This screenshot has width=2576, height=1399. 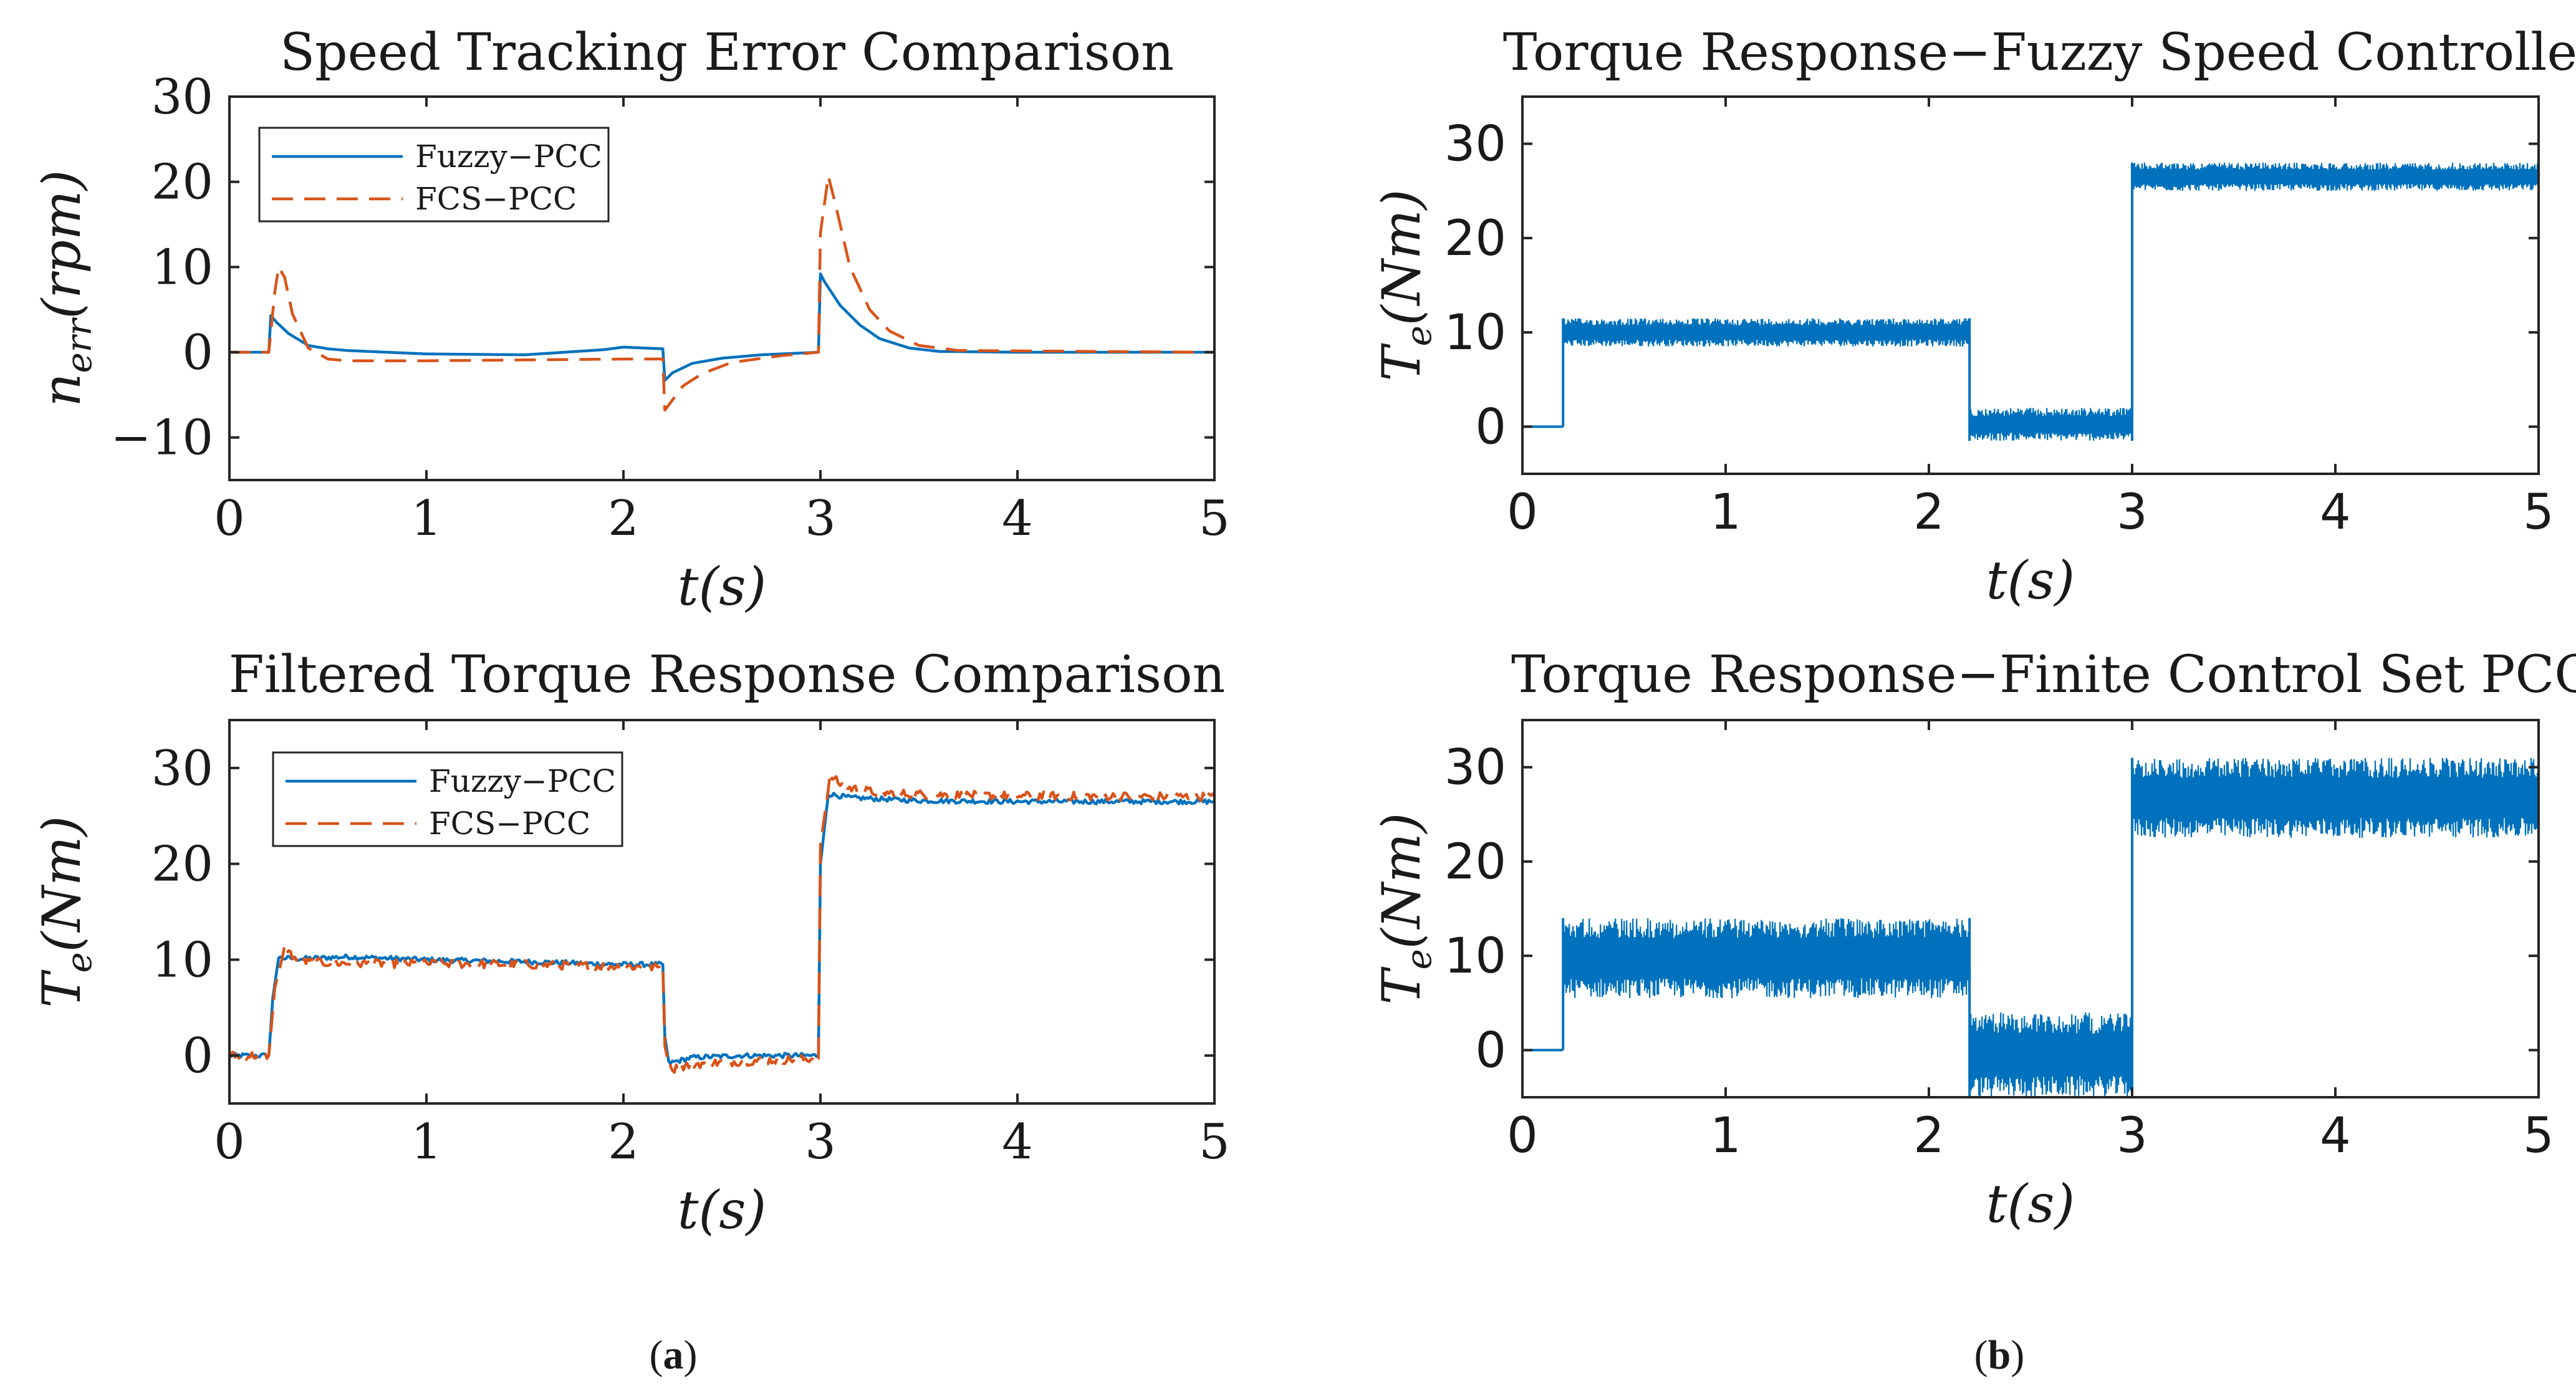 What do you see at coordinates (161, 438) in the screenshot?
I see `y-tick-label: −10` at bounding box center [161, 438].